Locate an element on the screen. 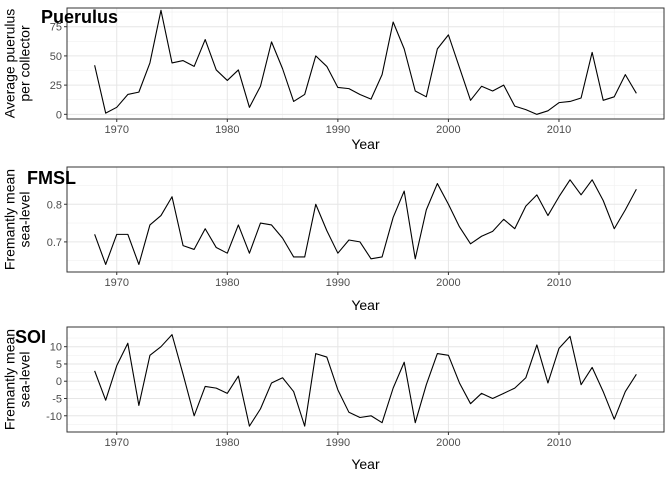  y-tick-label: 10 is located at coordinates (56, 348).